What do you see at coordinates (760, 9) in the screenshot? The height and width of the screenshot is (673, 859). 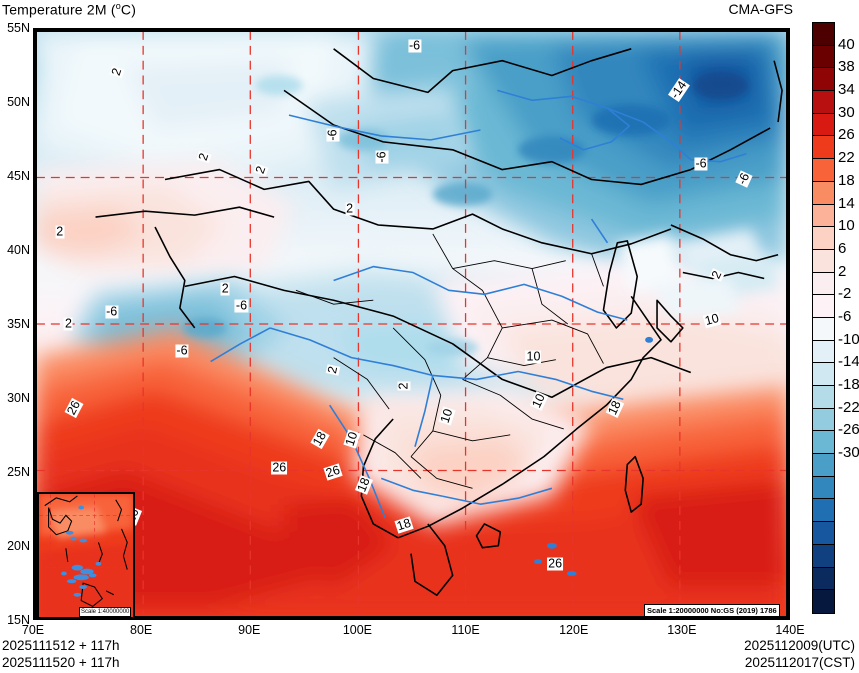 I see `model-label: CMA-GFS` at bounding box center [760, 9].